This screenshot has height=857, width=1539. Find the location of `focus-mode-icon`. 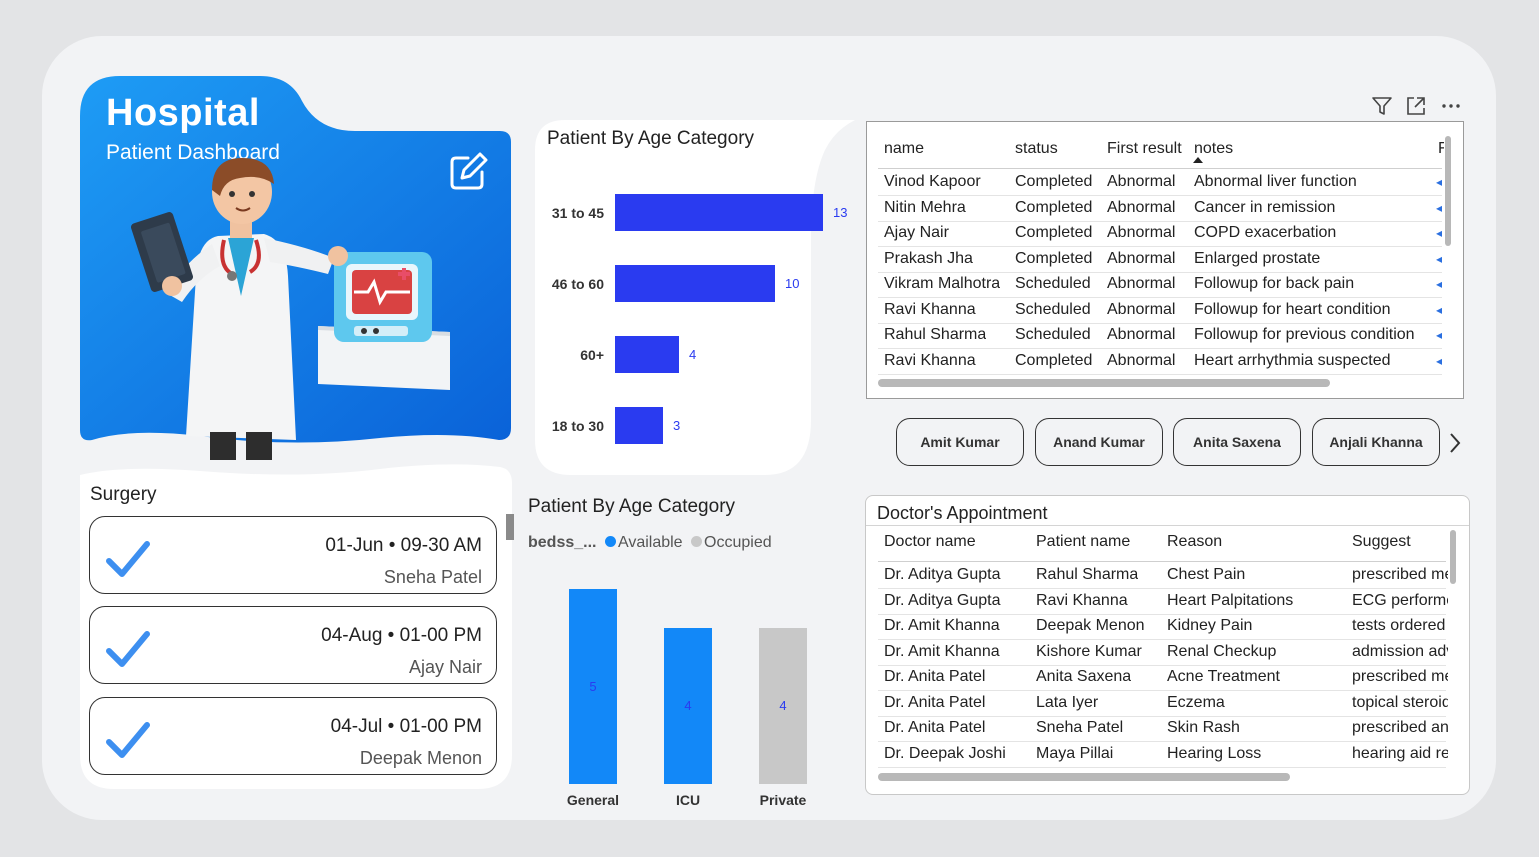

focus-mode-icon is located at coordinates (1416, 106).